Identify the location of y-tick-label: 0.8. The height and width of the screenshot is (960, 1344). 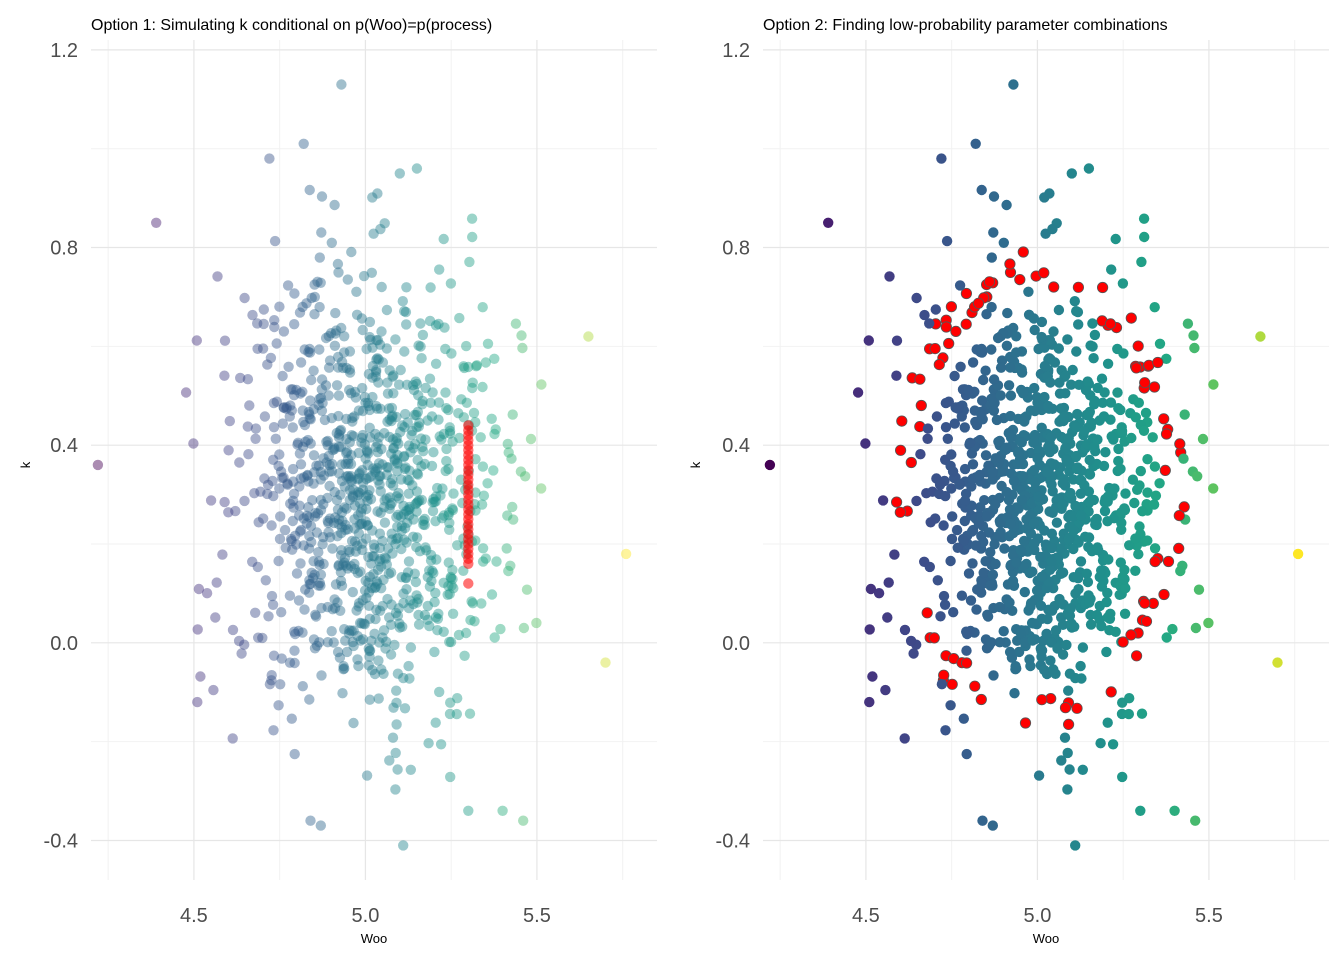
(64, 249).